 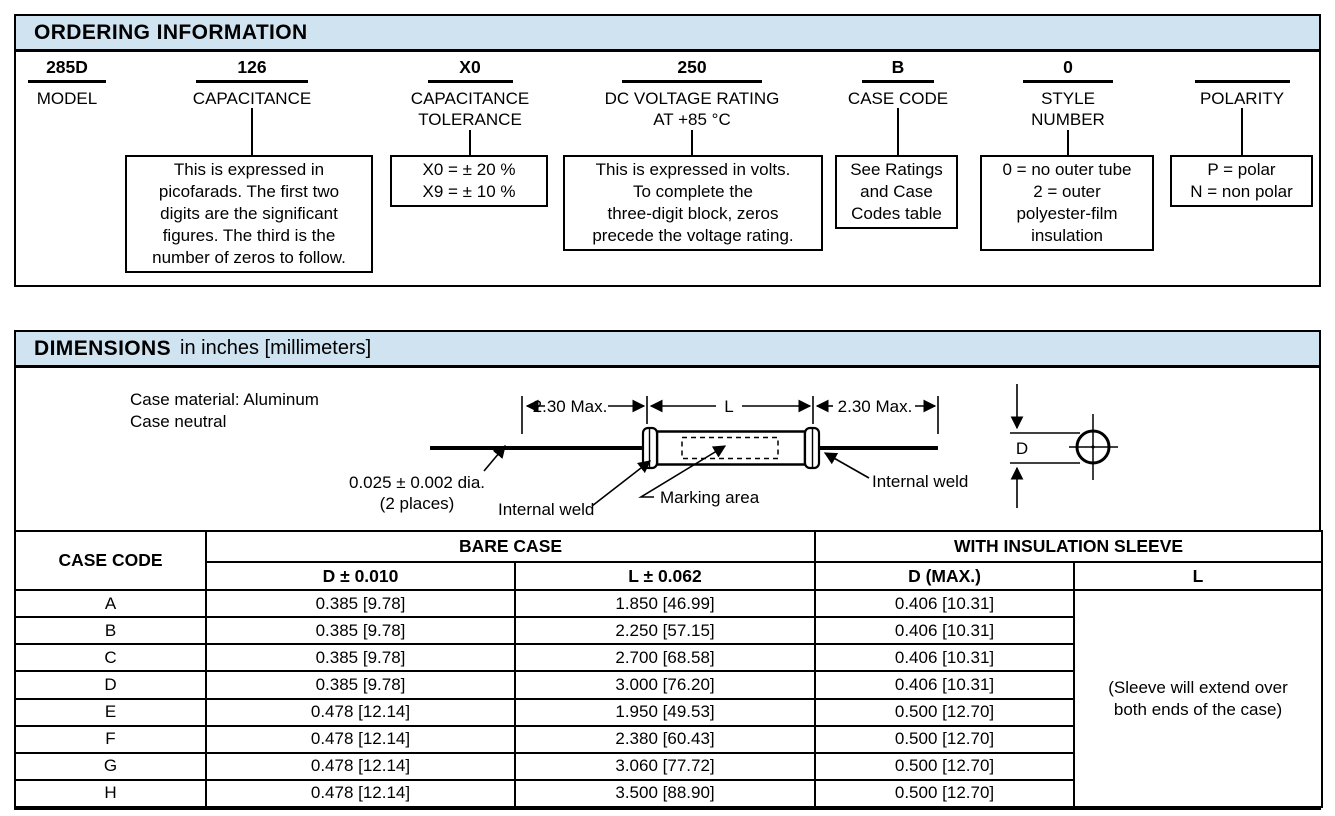 I want to click on order-code-capacitance: 126, so click(x=252, y=67).